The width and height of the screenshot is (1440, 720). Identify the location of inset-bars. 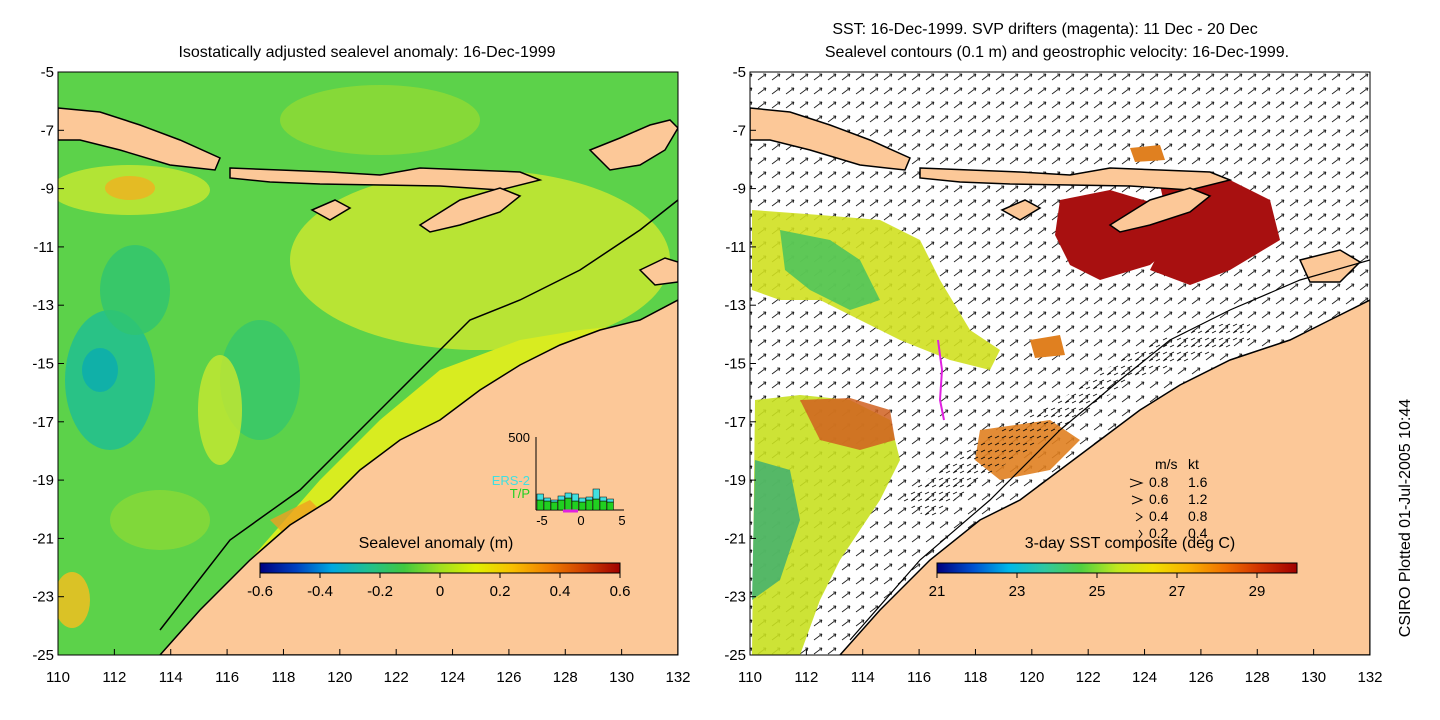
(575, 500).